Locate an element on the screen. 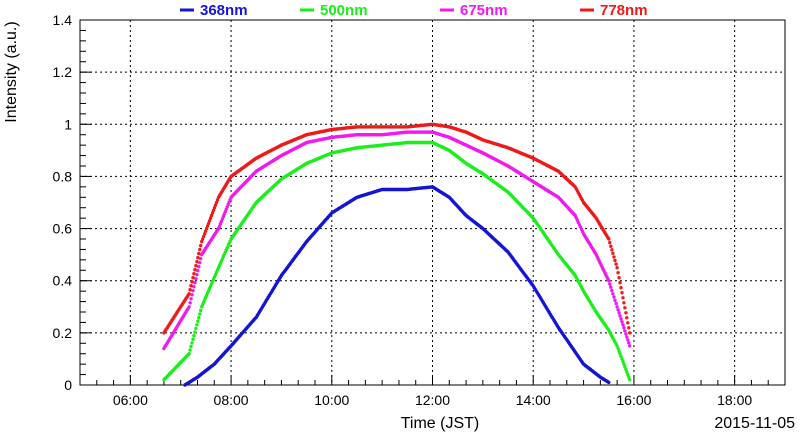 Image resolution: width=800 pixels, height=434 pixels. legend: 368nm 500nm 675nm 778nm is located at coordinates (414, 10).